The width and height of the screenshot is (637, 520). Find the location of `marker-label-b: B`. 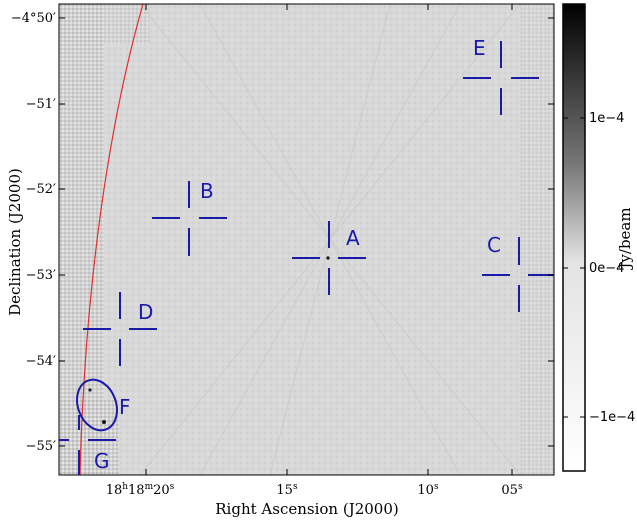

marker-label-b: B is located at coordinates (207, 191).